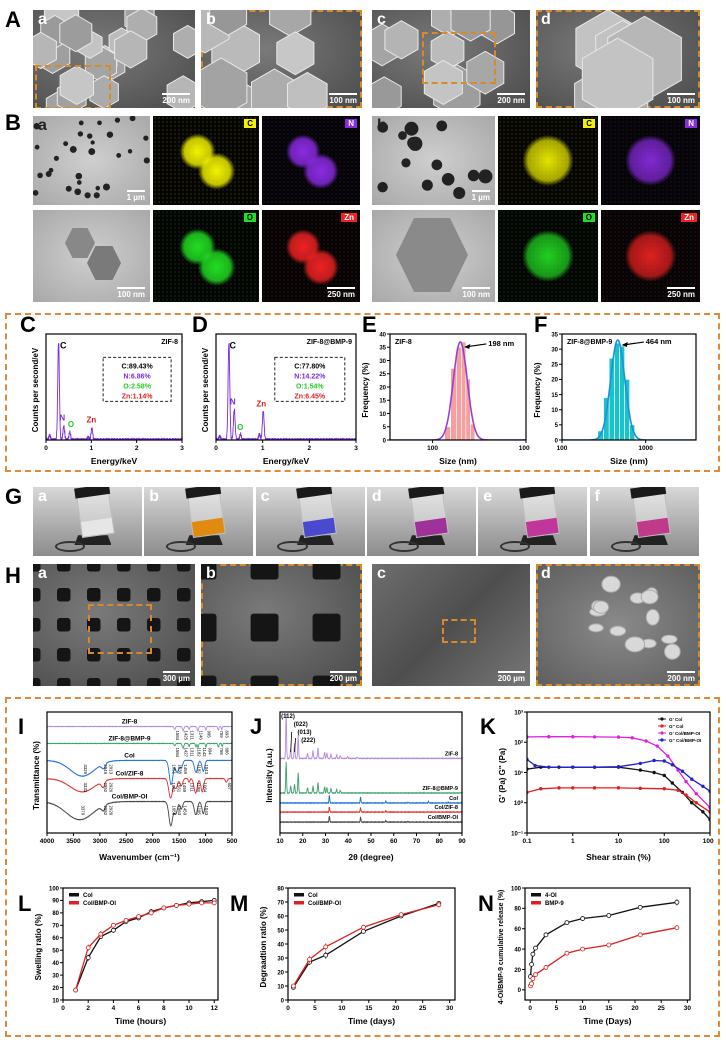 This screenshot has width=726, height=1042. I want to click on peak-wavenumber-label: 1459, so click(185, 769).